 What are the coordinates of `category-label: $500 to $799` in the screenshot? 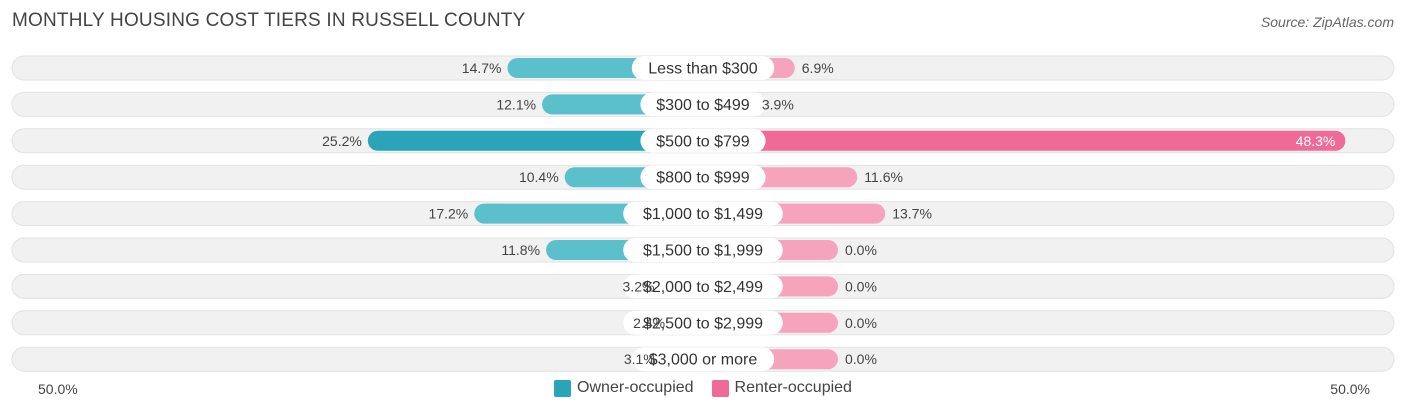 It's located at (703, 141).